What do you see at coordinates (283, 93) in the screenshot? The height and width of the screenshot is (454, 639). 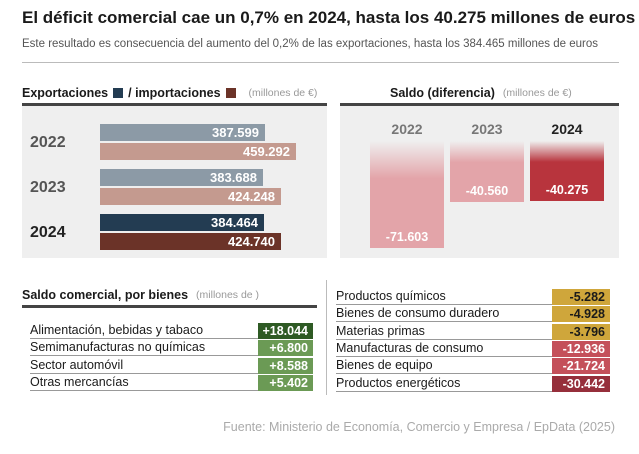 I see `exp-imp-unit: (millones de €)` at bounding box center [283, 93].